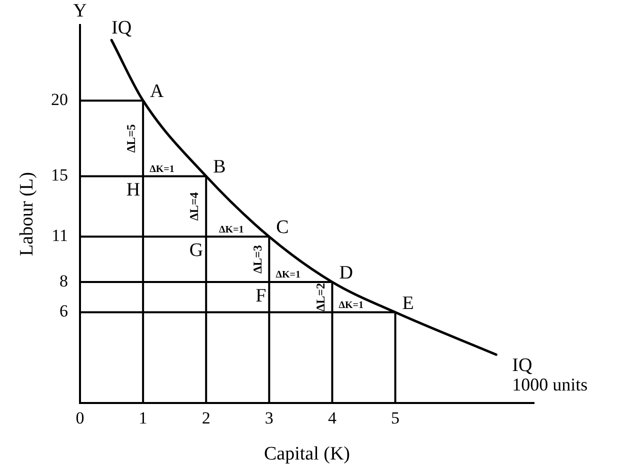  I want to click on annotation: ΔL=3, so click(257, 259).